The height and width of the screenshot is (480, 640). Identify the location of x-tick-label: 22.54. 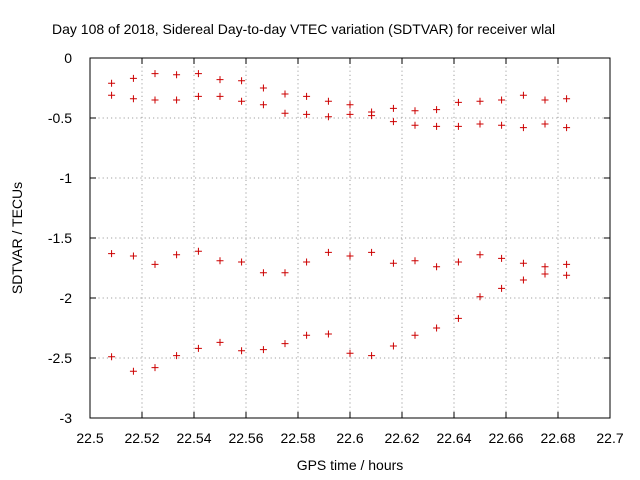
(193, 438).